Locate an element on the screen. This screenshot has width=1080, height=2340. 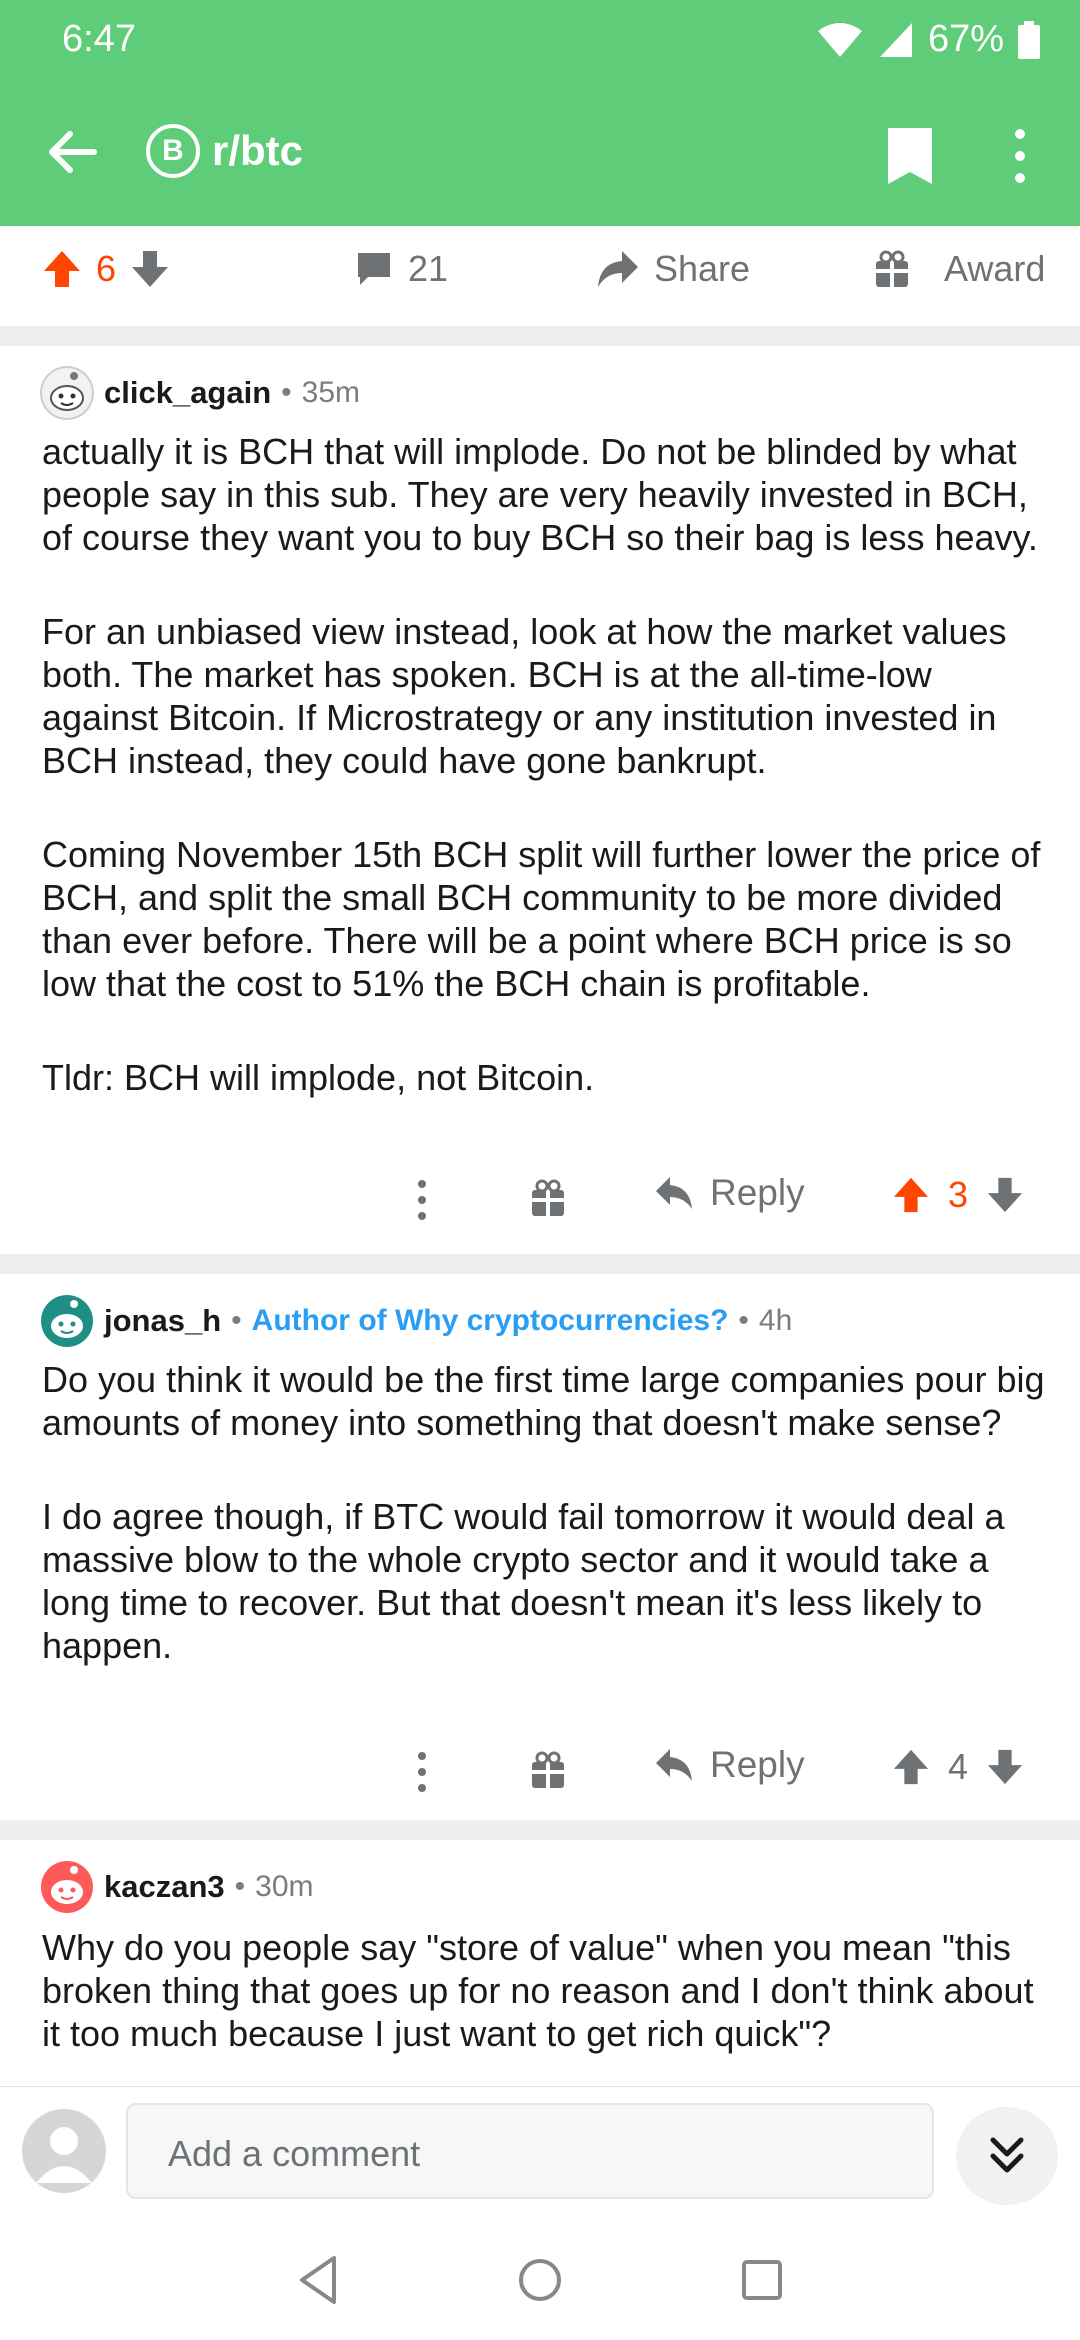
battery-percent: 67% is located at coordinates (965, 39).